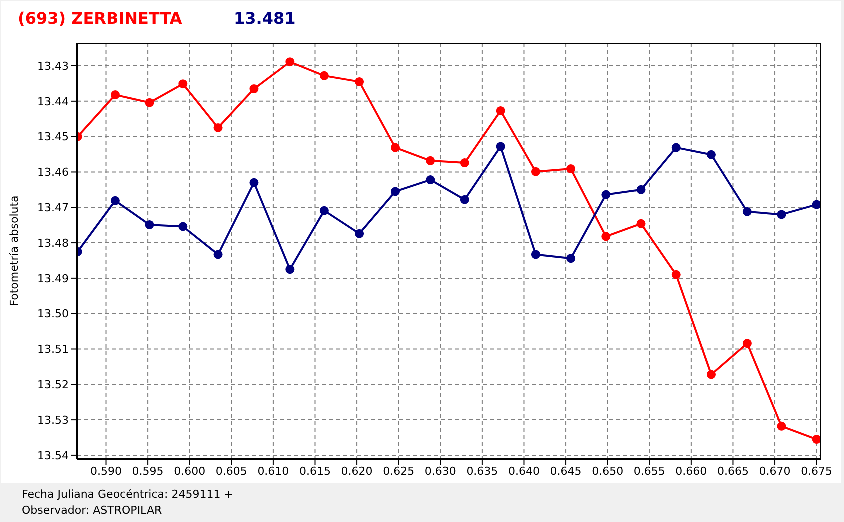 This screenshot has height=522, width=844. What do you see at coordinates (53, 173) in the screenshot?
I see `y-tick-label: 13.46` at bounding box center [53, 173].